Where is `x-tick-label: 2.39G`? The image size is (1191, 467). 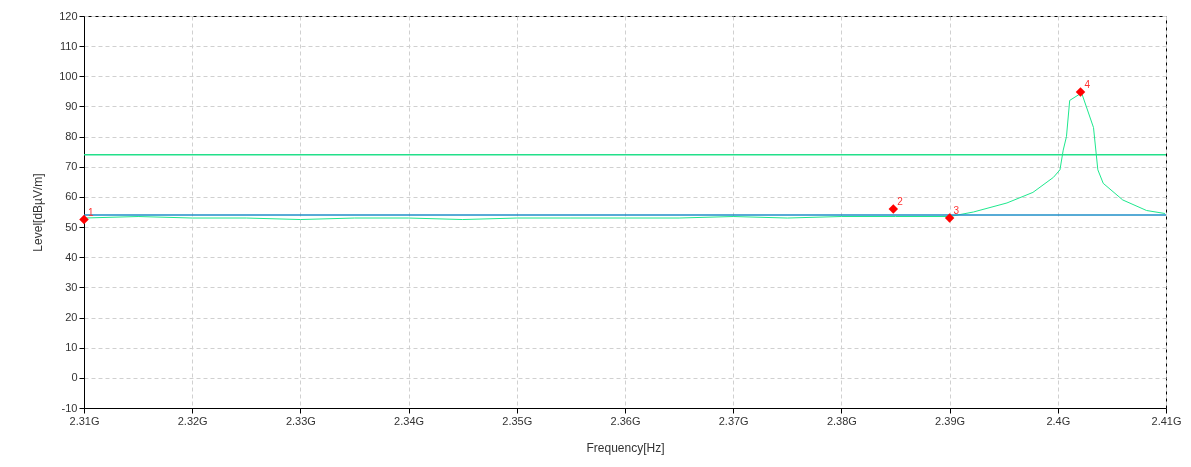
x-tick-label: 2.39G is located at coordinates (950, 420).